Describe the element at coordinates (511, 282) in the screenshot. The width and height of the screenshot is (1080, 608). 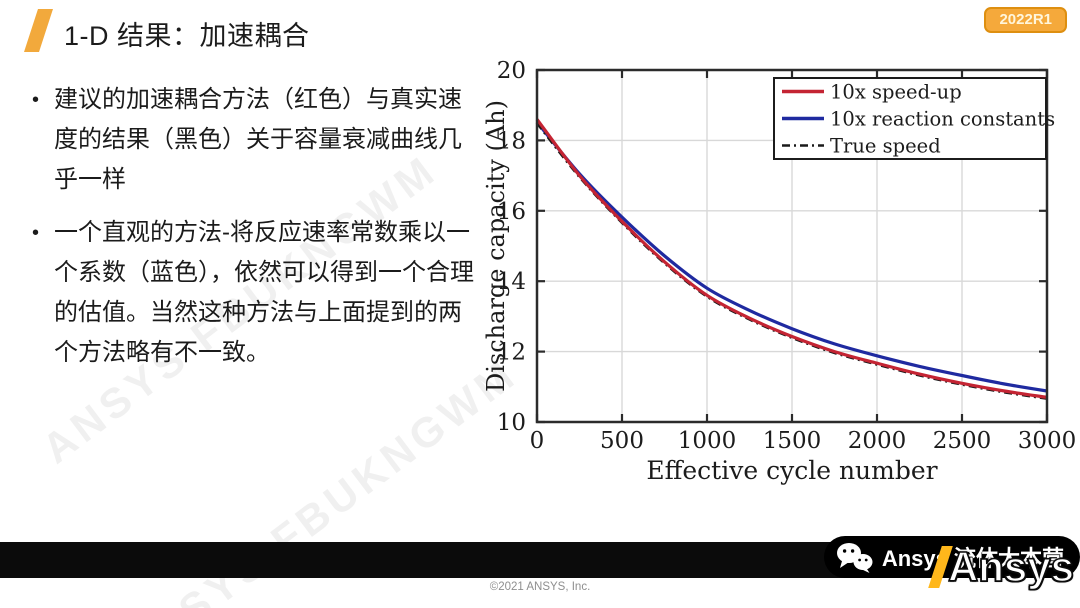
I see `y-tick-label: 14` at that location.